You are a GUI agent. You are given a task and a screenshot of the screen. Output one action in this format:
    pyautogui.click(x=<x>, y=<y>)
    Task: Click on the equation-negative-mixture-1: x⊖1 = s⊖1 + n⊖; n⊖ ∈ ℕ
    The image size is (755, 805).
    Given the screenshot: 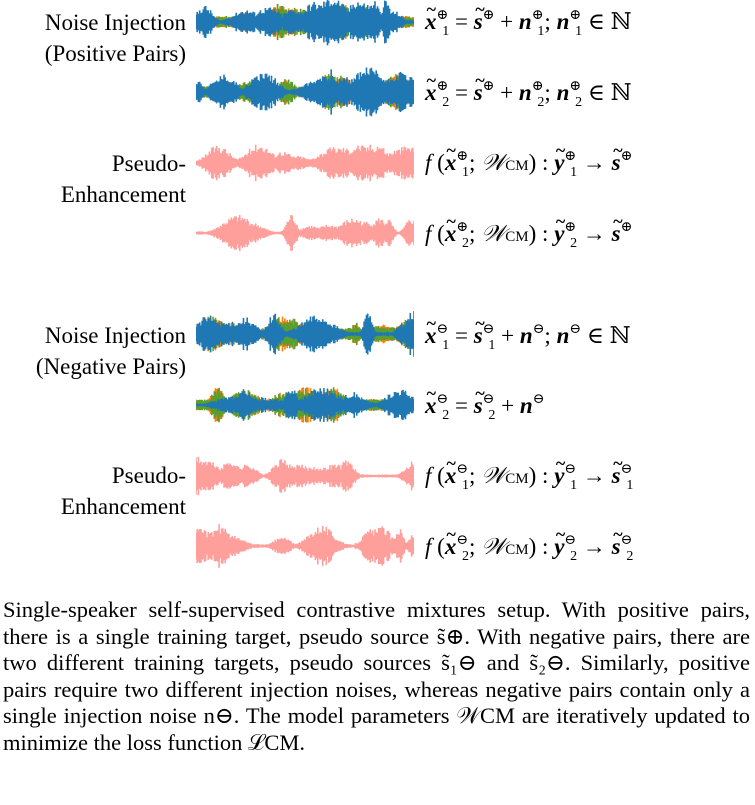 What is the action you would take?
    pyautogui.click(x=528, y=338)
    